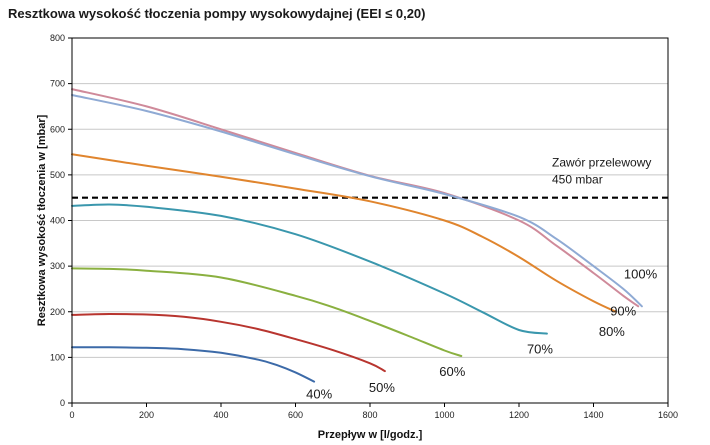 This screenshot has height=445, width=710. I want to click on series-label-80: 80%, so click(612, 331).